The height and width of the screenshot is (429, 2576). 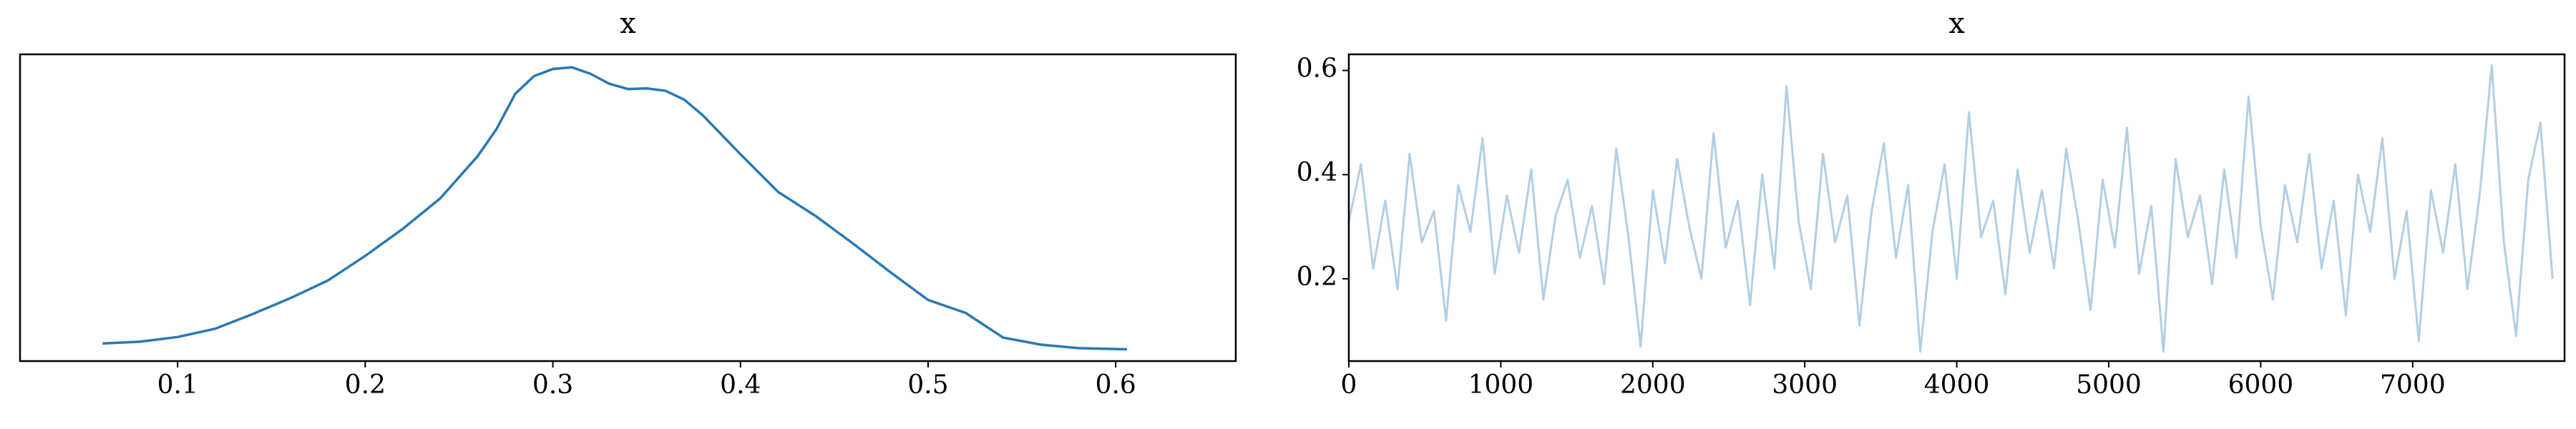 I want to click on x-tick-label: 5000, so click(x=2109, y=385).